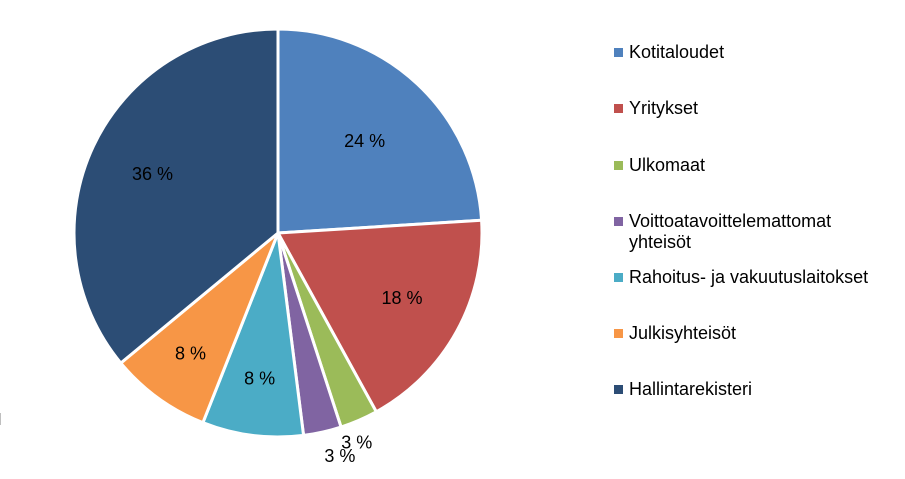 This screenshot has width=905, height=479. What do you see at coordinates (364, 141) in the screenshot?
I see `pie-slice-label: 24 %` at bounding box center [364, 141].